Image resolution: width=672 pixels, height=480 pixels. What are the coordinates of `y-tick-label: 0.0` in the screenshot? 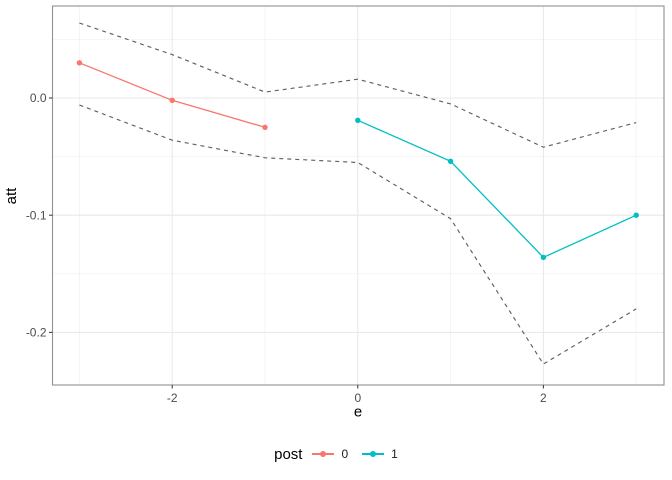 It's located at (38, 98).